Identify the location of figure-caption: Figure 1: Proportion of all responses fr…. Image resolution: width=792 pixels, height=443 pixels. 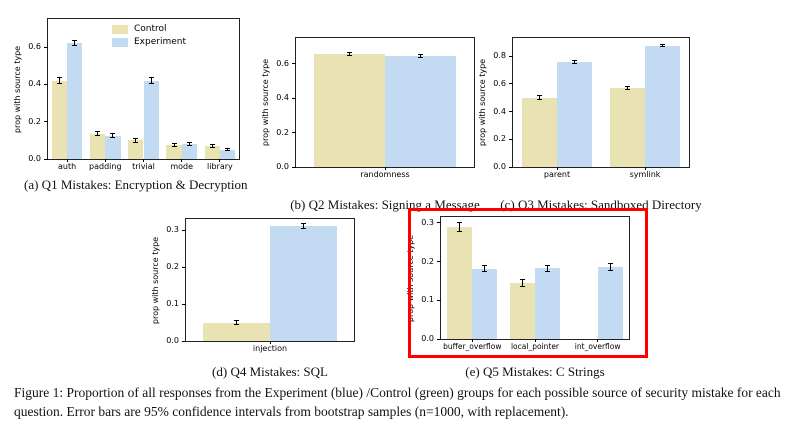
(397, 402).